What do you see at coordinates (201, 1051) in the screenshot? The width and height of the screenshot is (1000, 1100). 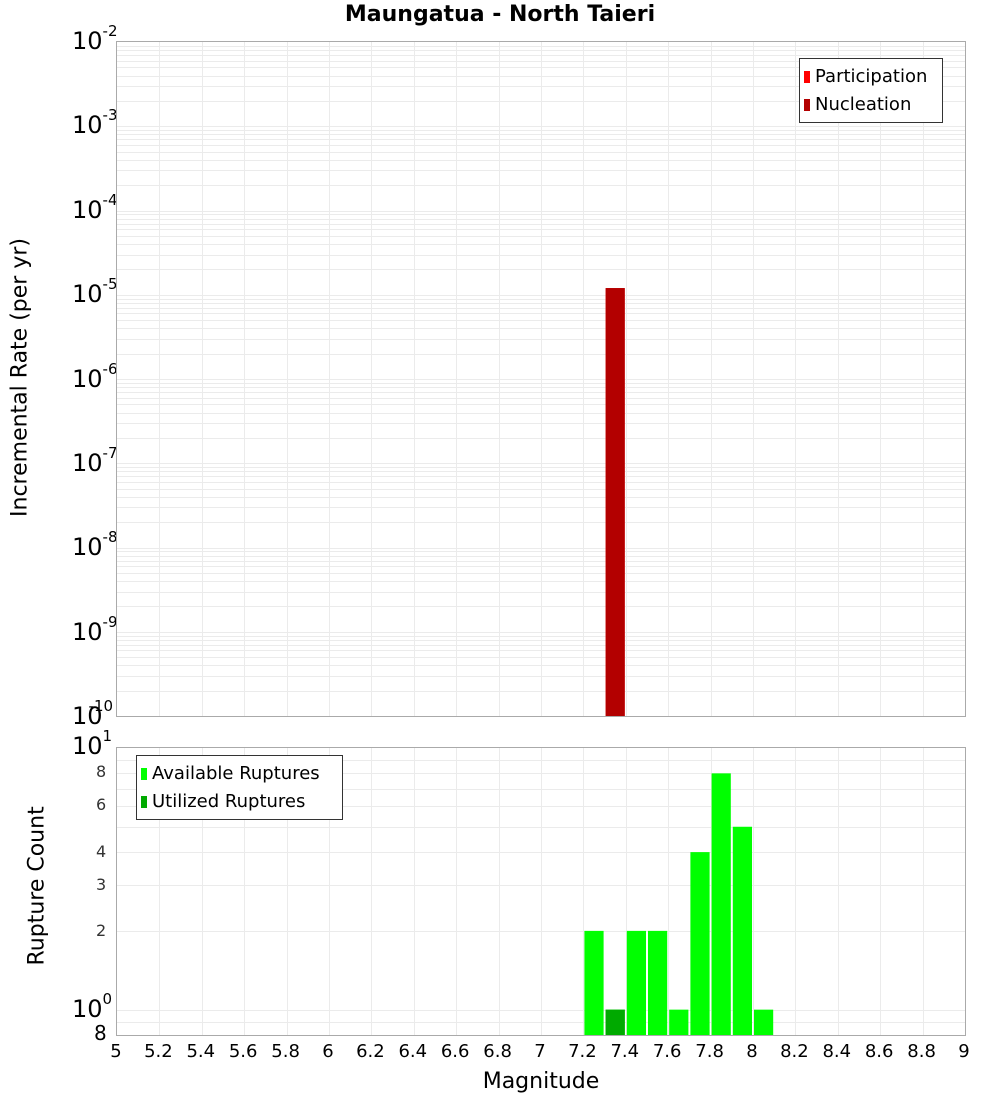 I see `x-tick: 5.4` at bounding box center [201, 1051].